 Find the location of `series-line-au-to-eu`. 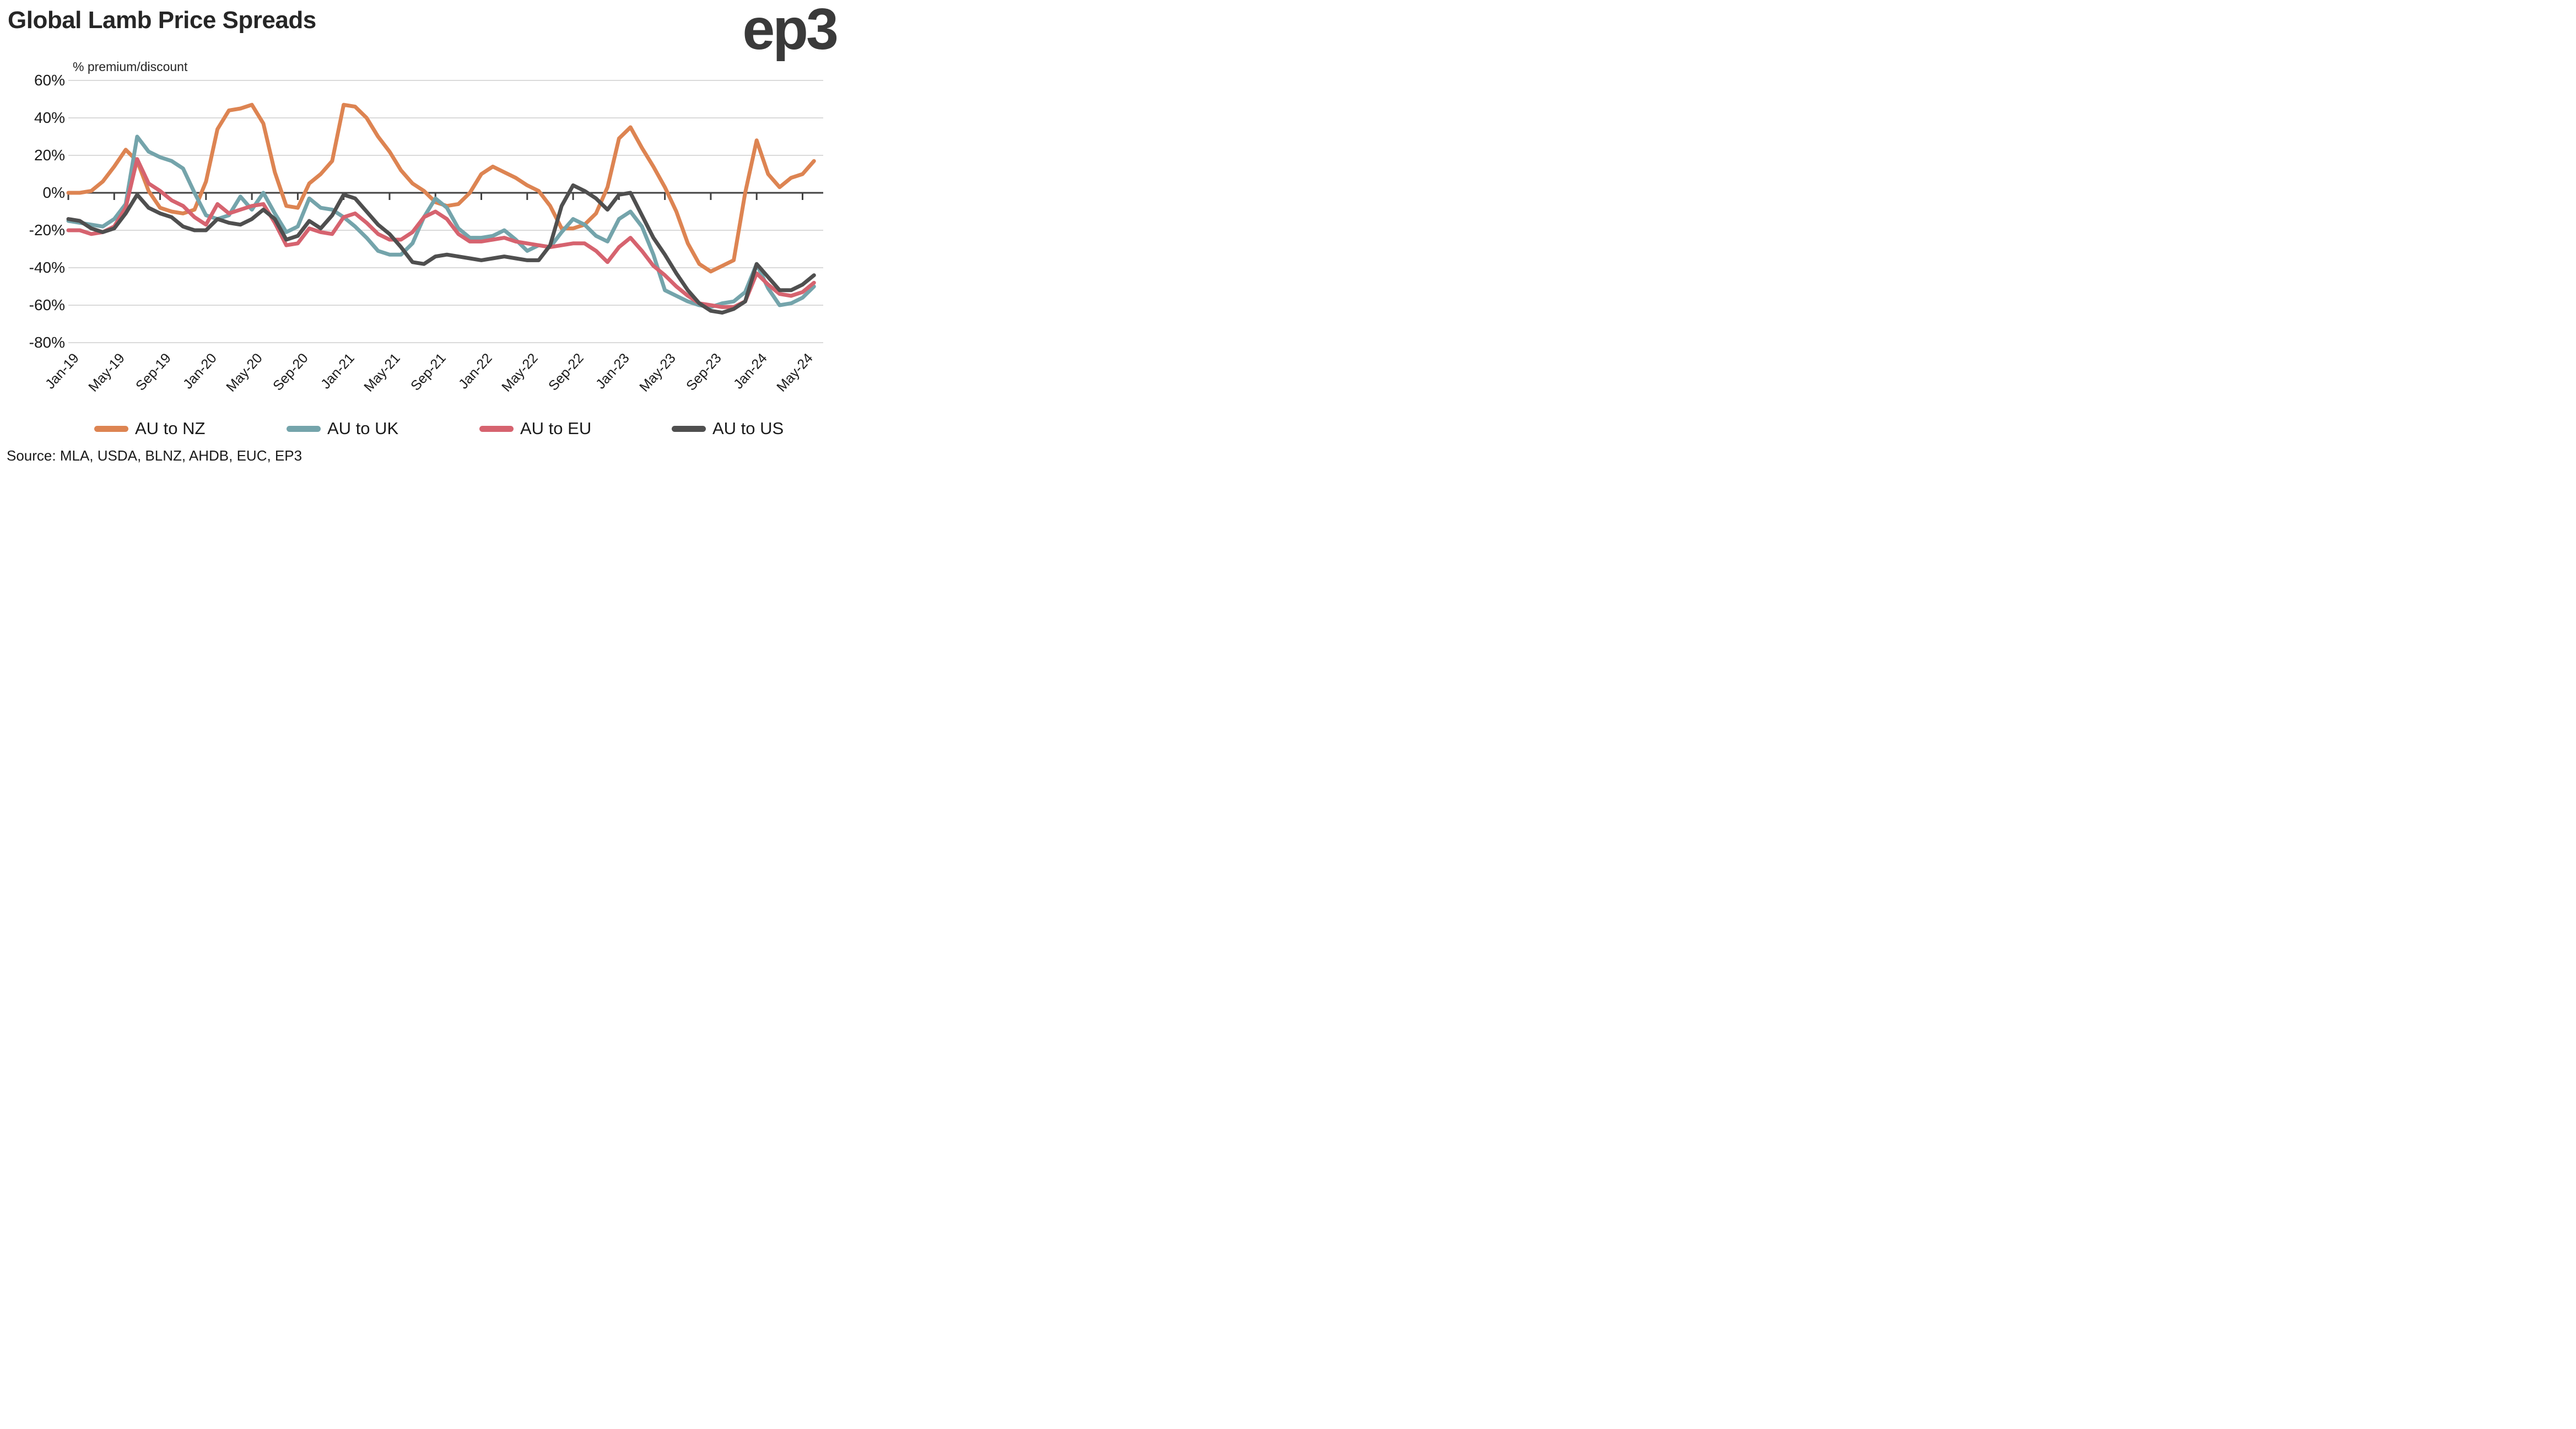

series-line-au-to-eu is located at coordinates (441, 233).